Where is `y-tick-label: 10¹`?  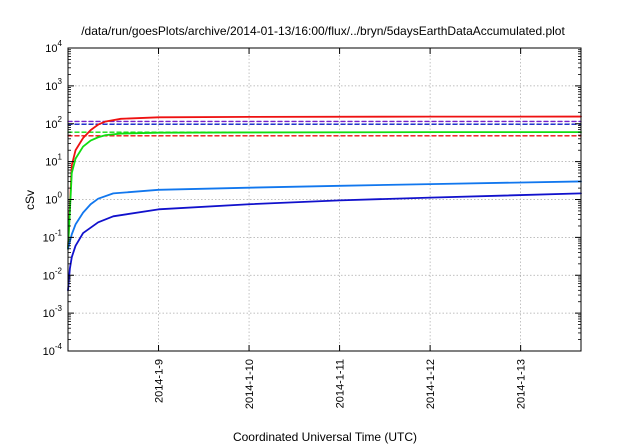 y-tick-label: 10¹ is located at coordinates (53, 161).